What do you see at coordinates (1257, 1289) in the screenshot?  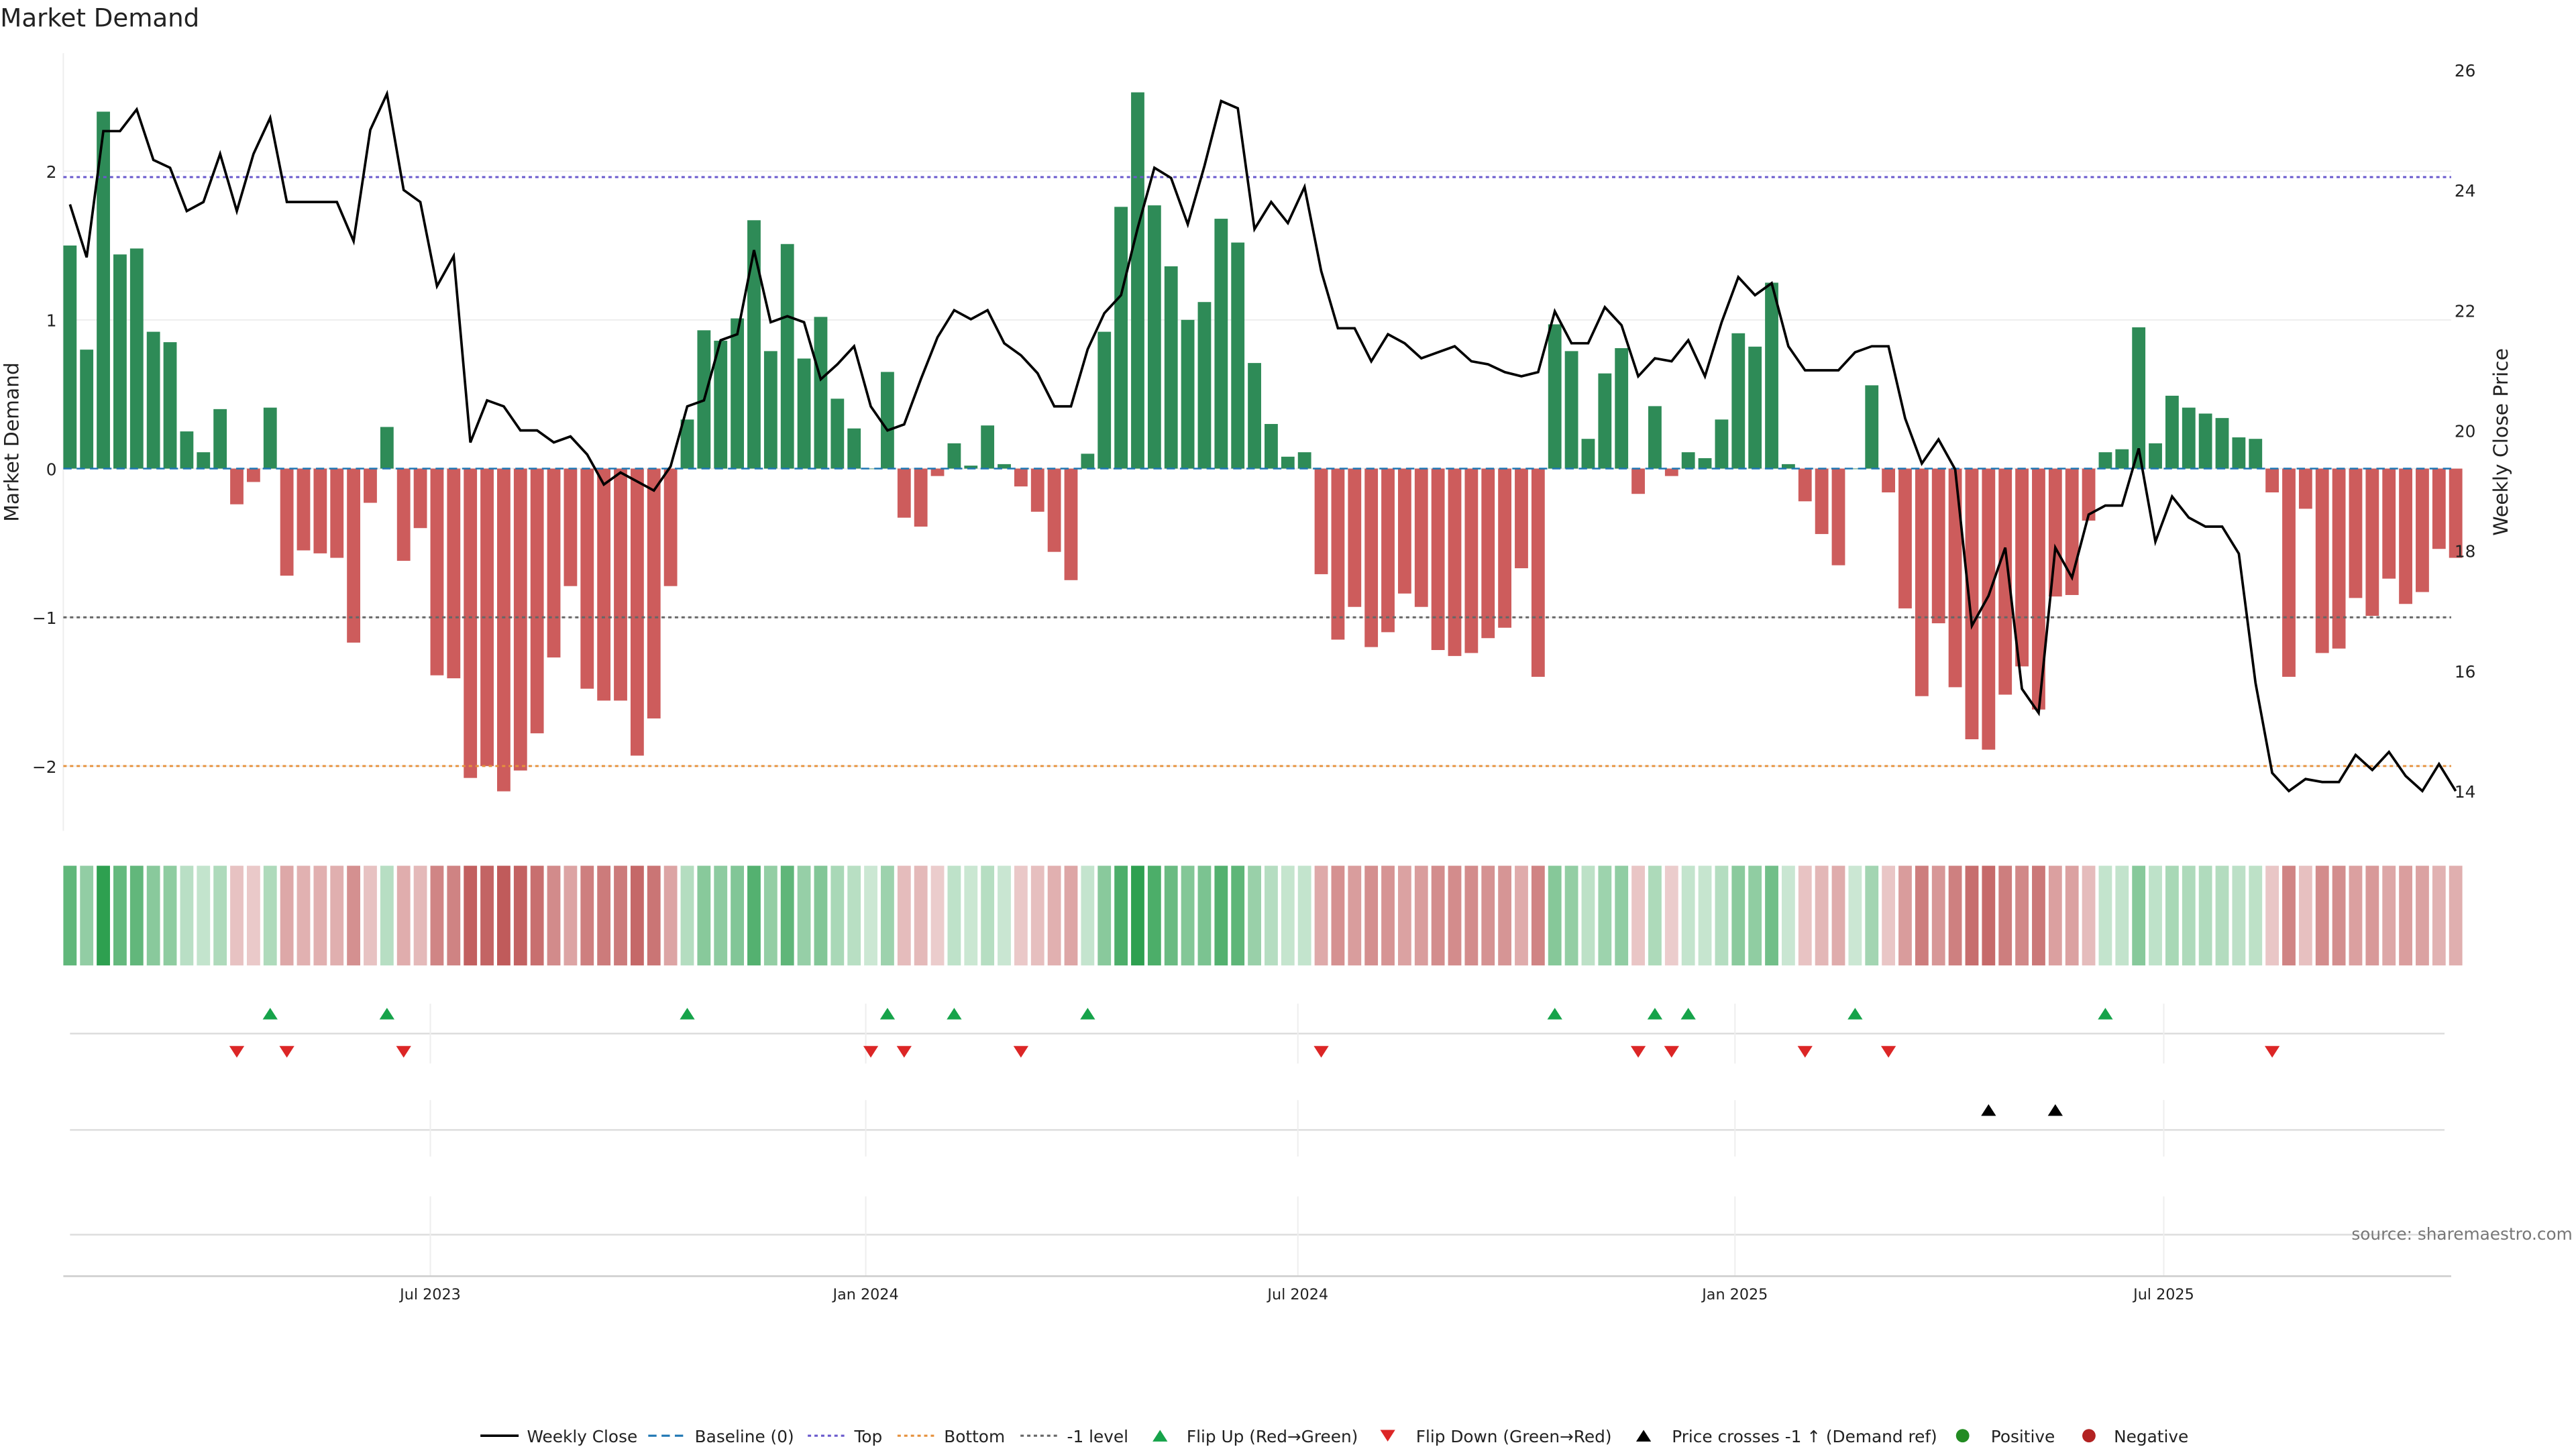 I see `x-axis: Jul 2023 Jan 2024 Jul 2024 Jan 2025 Jul 2025` at bounding box center [1257, 1289].